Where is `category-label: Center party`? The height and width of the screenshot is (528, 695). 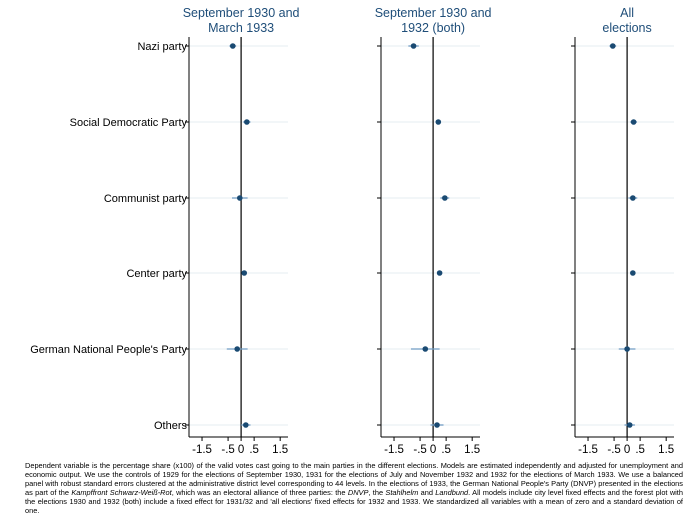
category-label: Center party is located at coordinates (156, 274).